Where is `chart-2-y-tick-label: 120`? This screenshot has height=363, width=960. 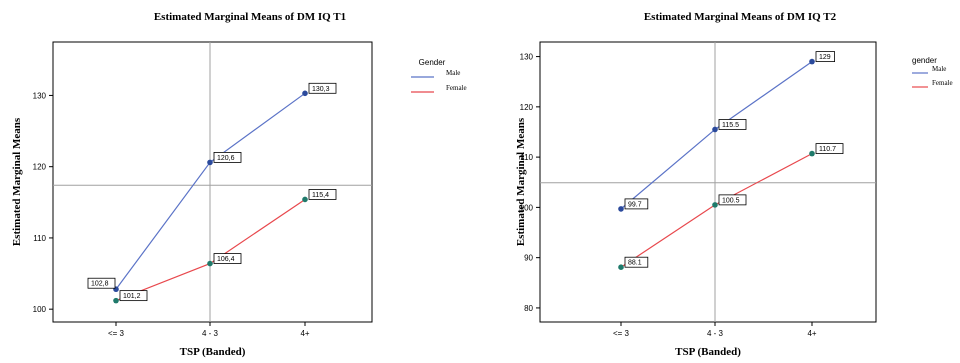 chart-2-y-tick-label: 120 is located at coordinates (527, 107).